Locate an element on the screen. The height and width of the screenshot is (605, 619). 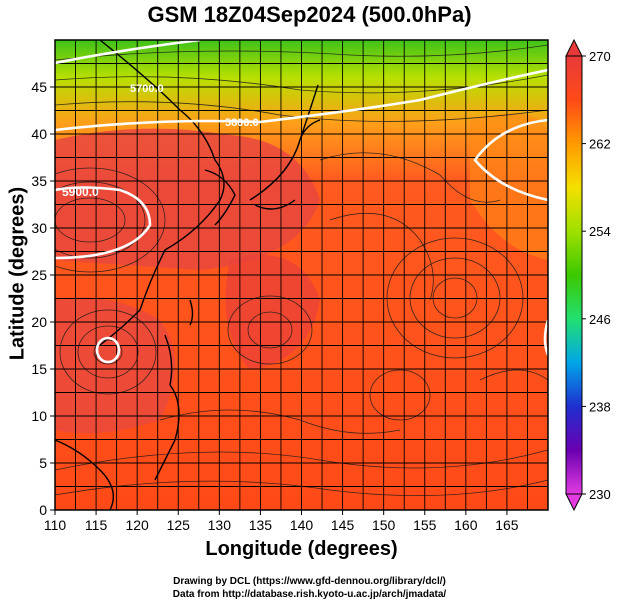
colorbar-tick-label: 230 is located at coordinates (600, 494).